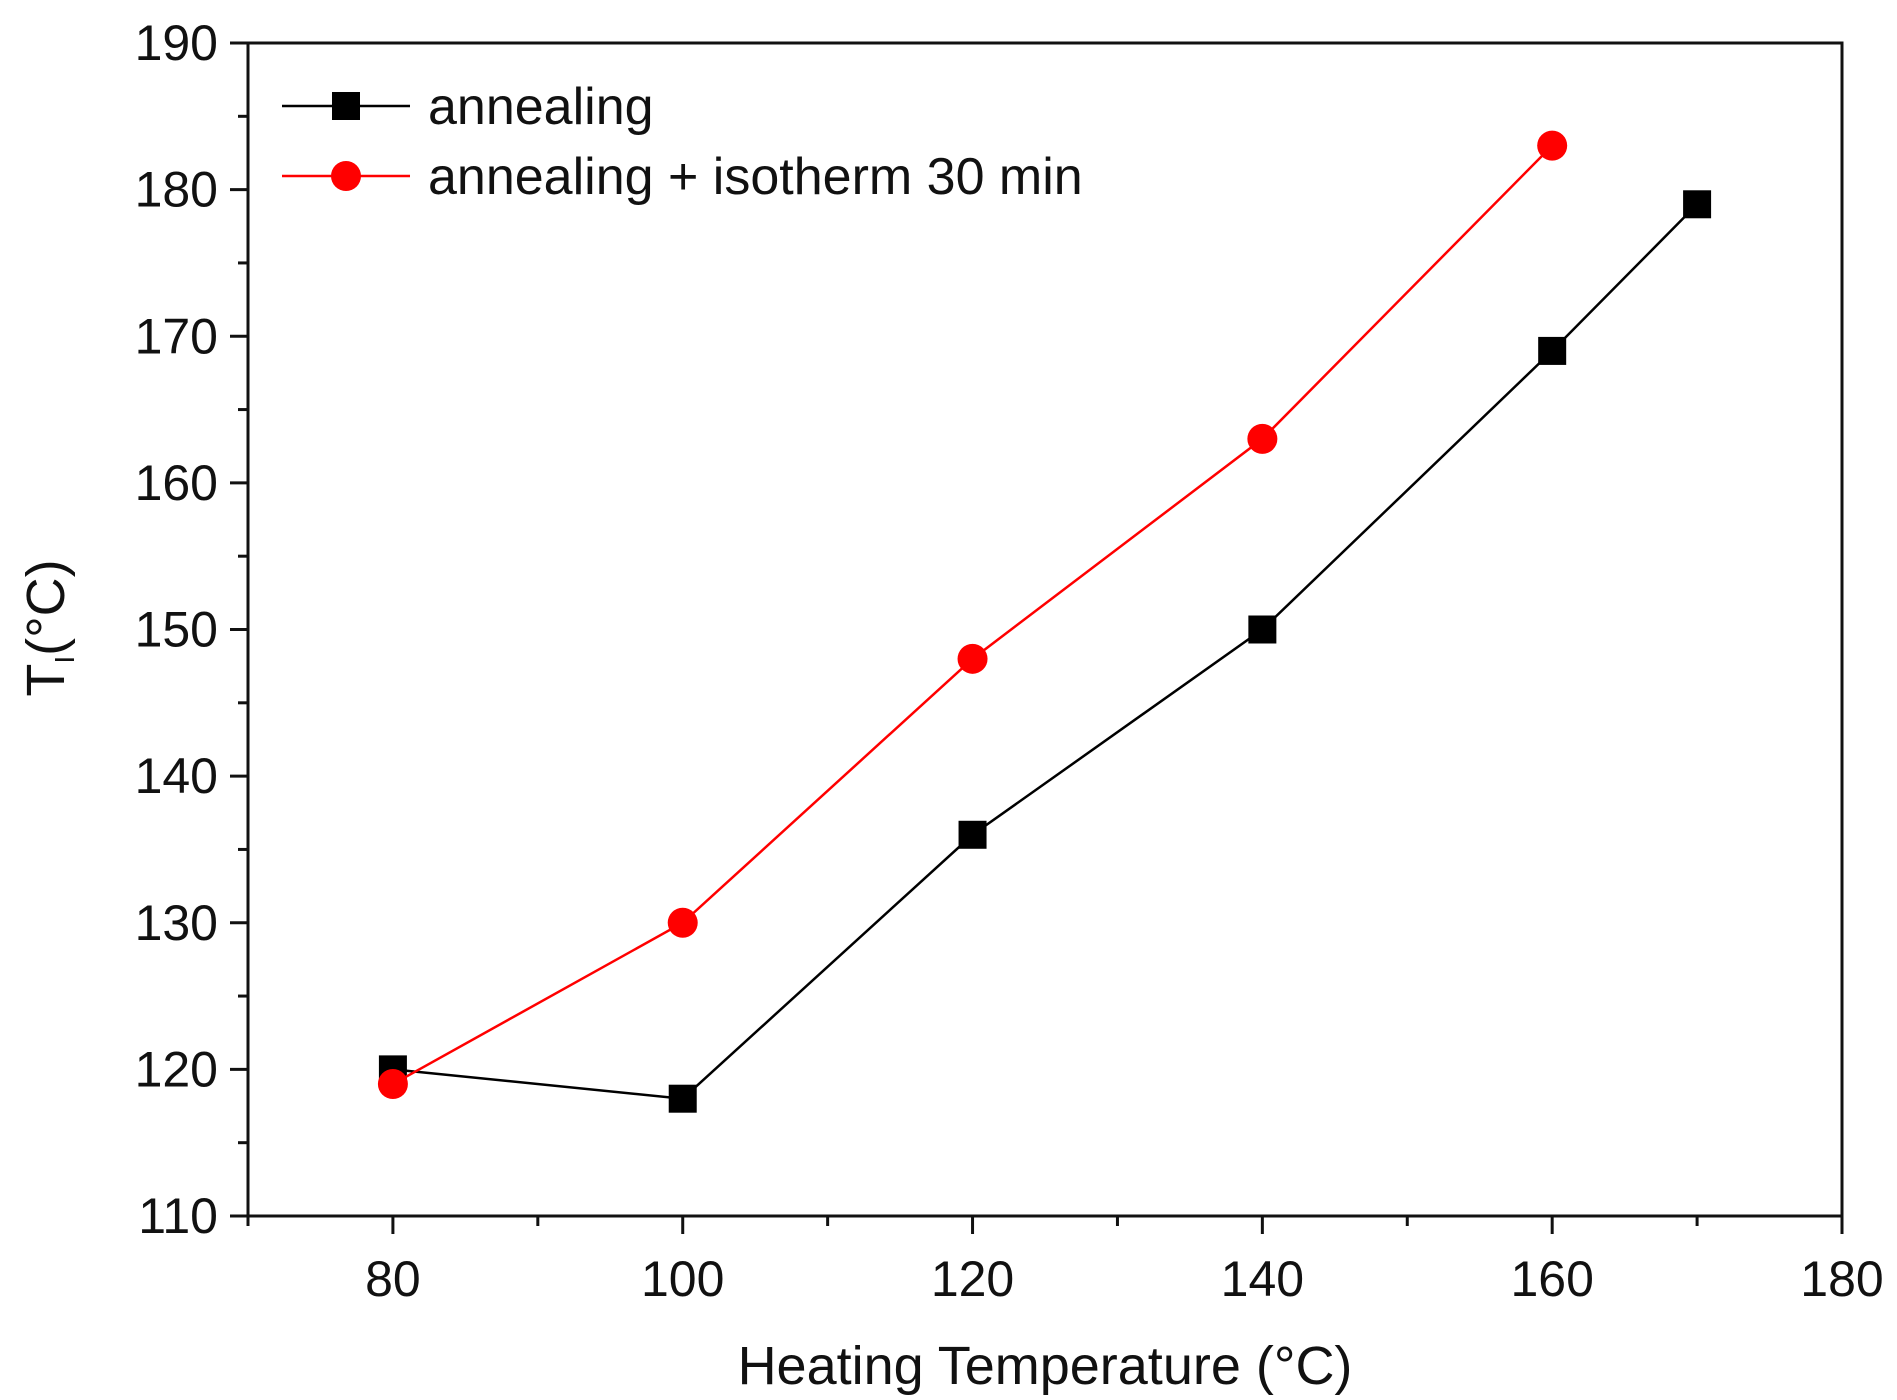 Image resolution: width=1897 pixels, height=1400 pixels. I want to click on legend: annealing annealing + isotherm 30 min, so click(682, 142).